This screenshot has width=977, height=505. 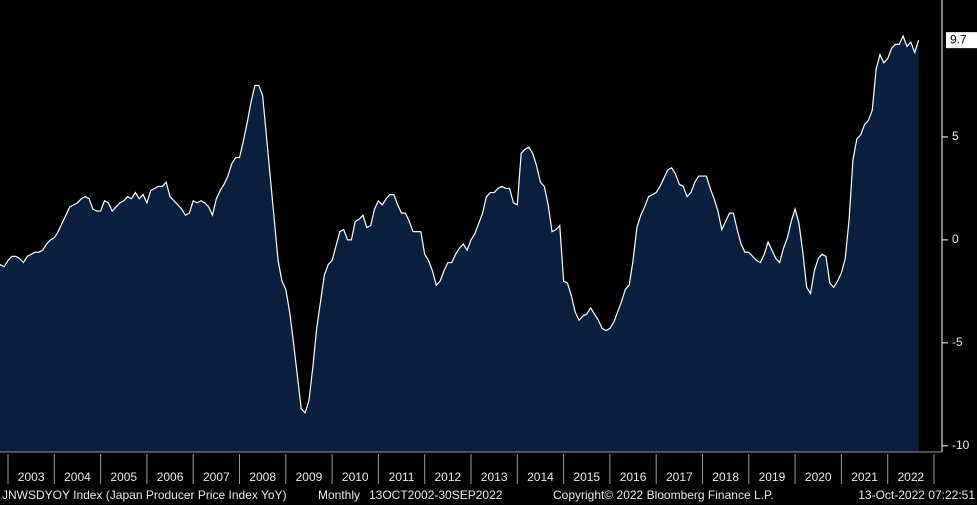 What do you see at coordinates (540, 477) in the screenshot?
I see `x-tick-label: 2014` at bounding box center [540, 477].